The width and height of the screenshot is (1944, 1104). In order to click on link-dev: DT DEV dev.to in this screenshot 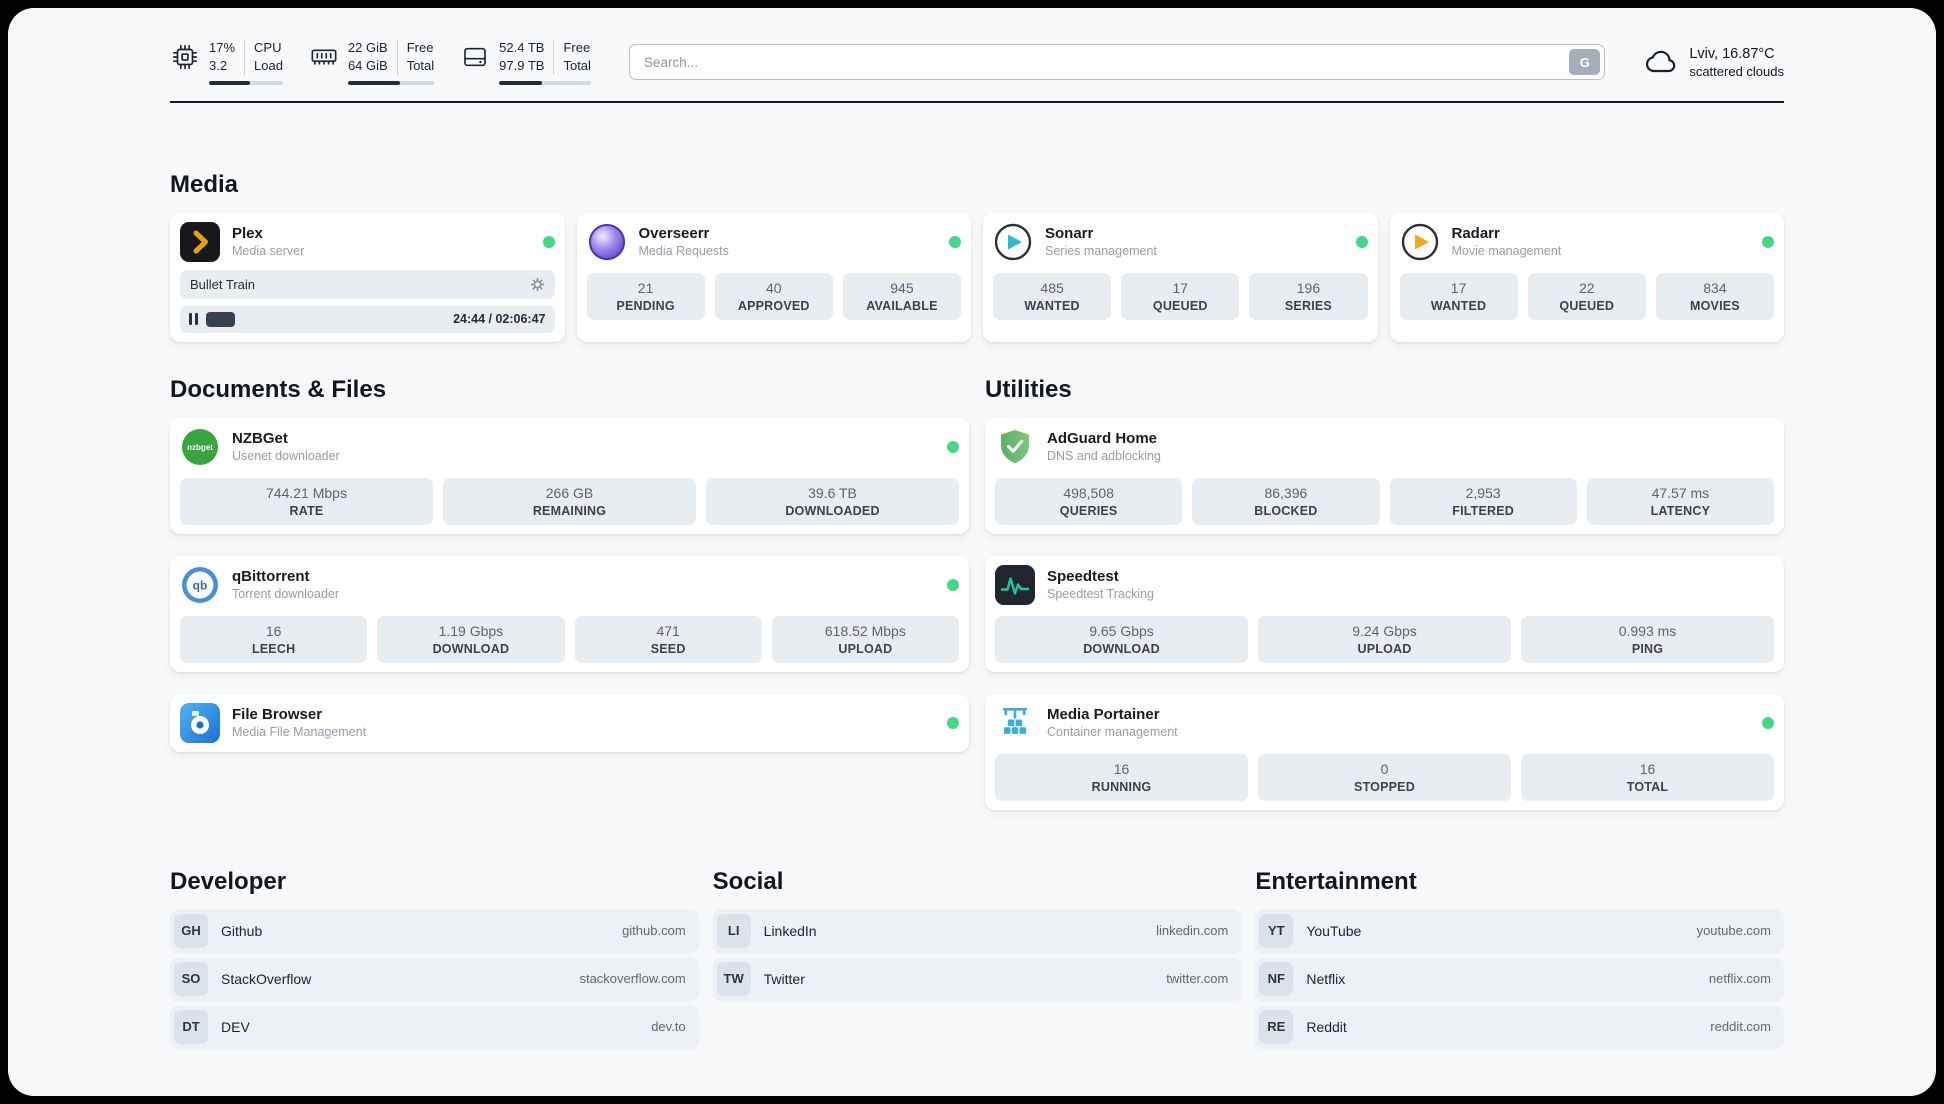, I will do `click(434, 1026)`.